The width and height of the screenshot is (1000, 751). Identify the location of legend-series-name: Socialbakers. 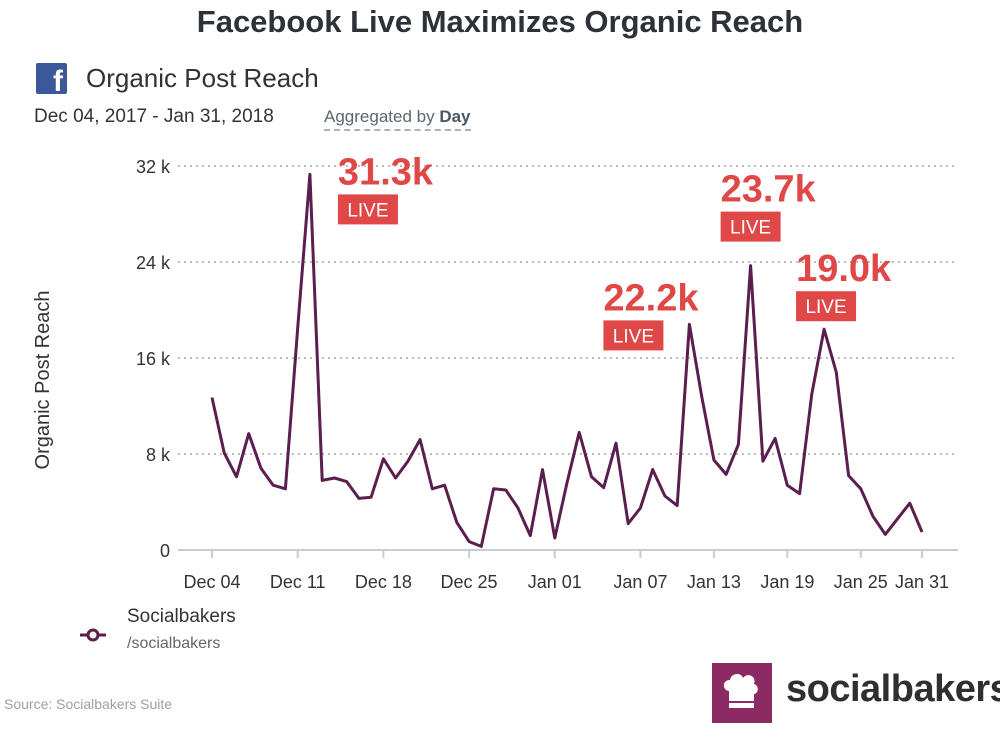
(181, 616).